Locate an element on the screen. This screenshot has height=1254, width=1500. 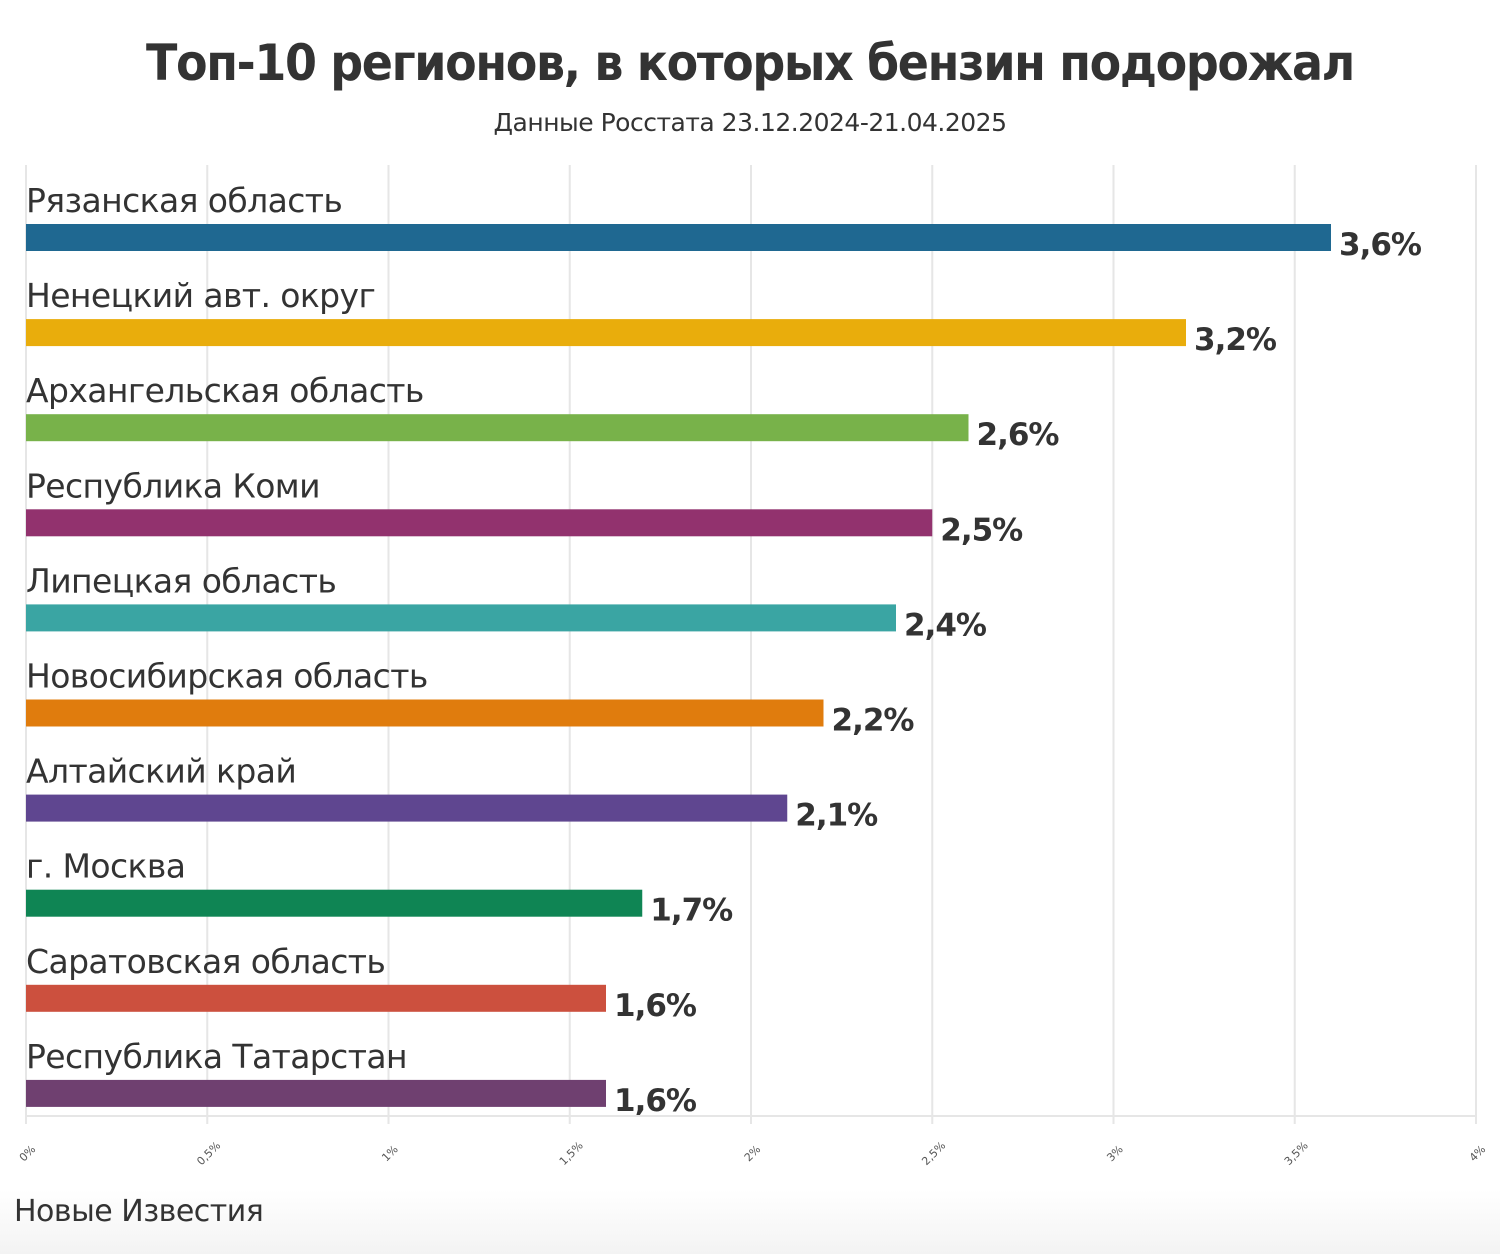
x-tick-label: 0% is located at coordinates (28, 1154).